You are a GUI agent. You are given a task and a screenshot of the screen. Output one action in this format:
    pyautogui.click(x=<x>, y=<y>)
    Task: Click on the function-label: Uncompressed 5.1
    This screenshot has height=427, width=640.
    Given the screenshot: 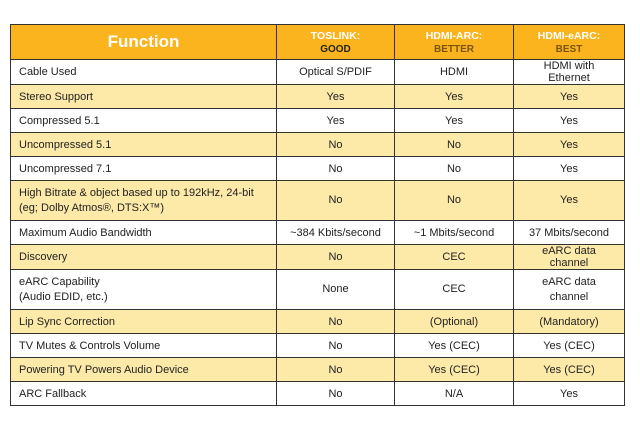 What is the action you would take?
    pyautogui.click(x=65, y=144)
    